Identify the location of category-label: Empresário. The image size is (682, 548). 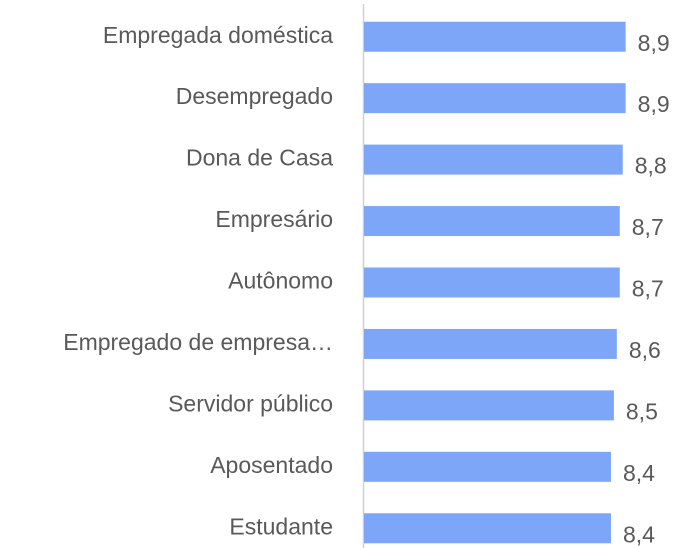
(274, 219).